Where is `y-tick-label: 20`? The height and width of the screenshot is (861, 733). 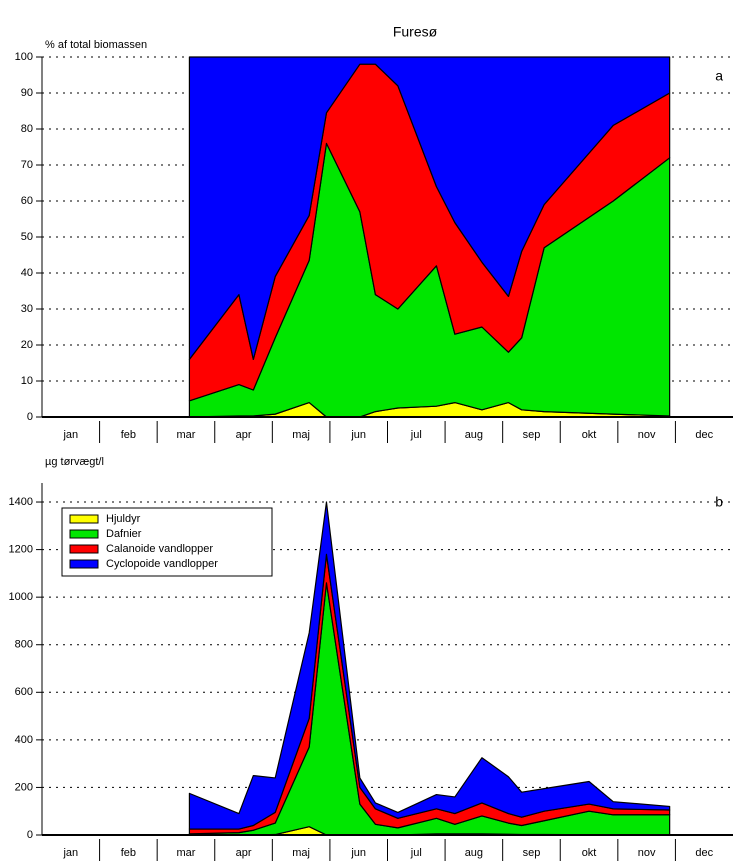
y-tick-label: 20 is located at coordinates (27, 345).